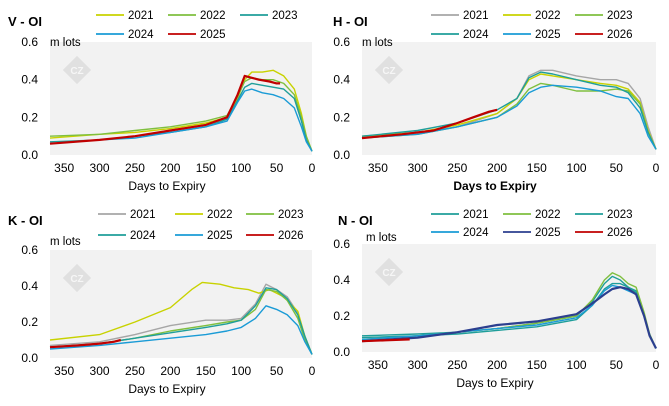 The image size is (669, 406). I want to click on chart-title: V - OI, so click(25, 21).